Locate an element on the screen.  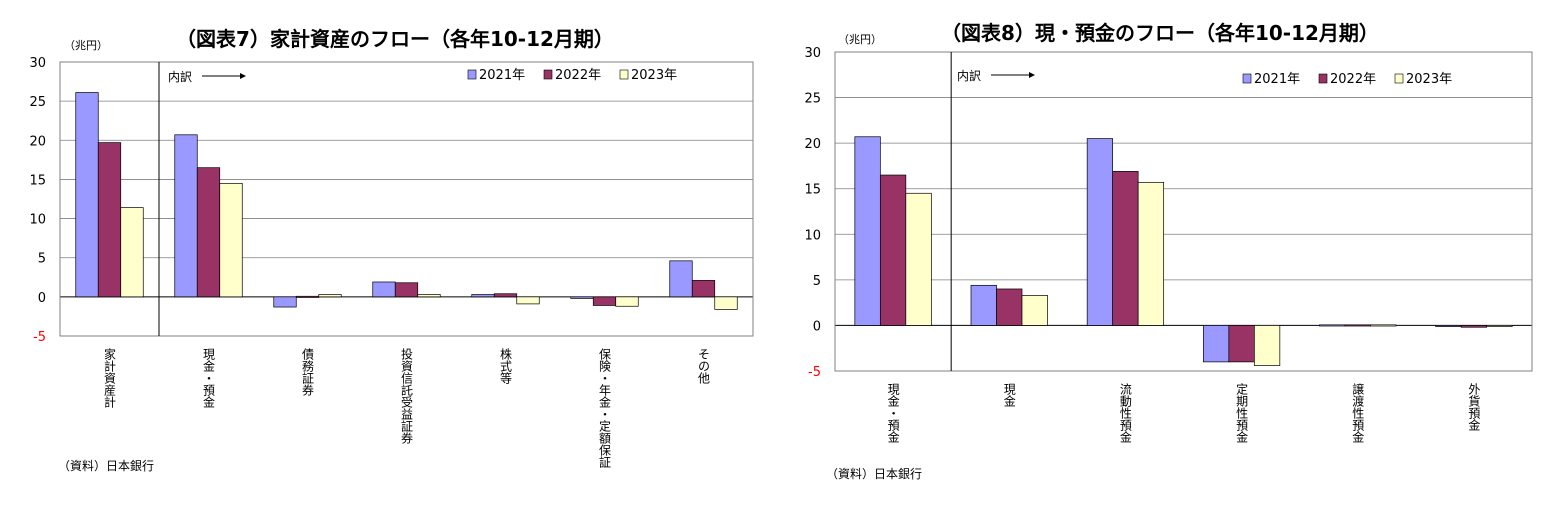
chart-title: （図表7）家計資産のフロー（各年10-12月期） is located at coordinates (395, 39).